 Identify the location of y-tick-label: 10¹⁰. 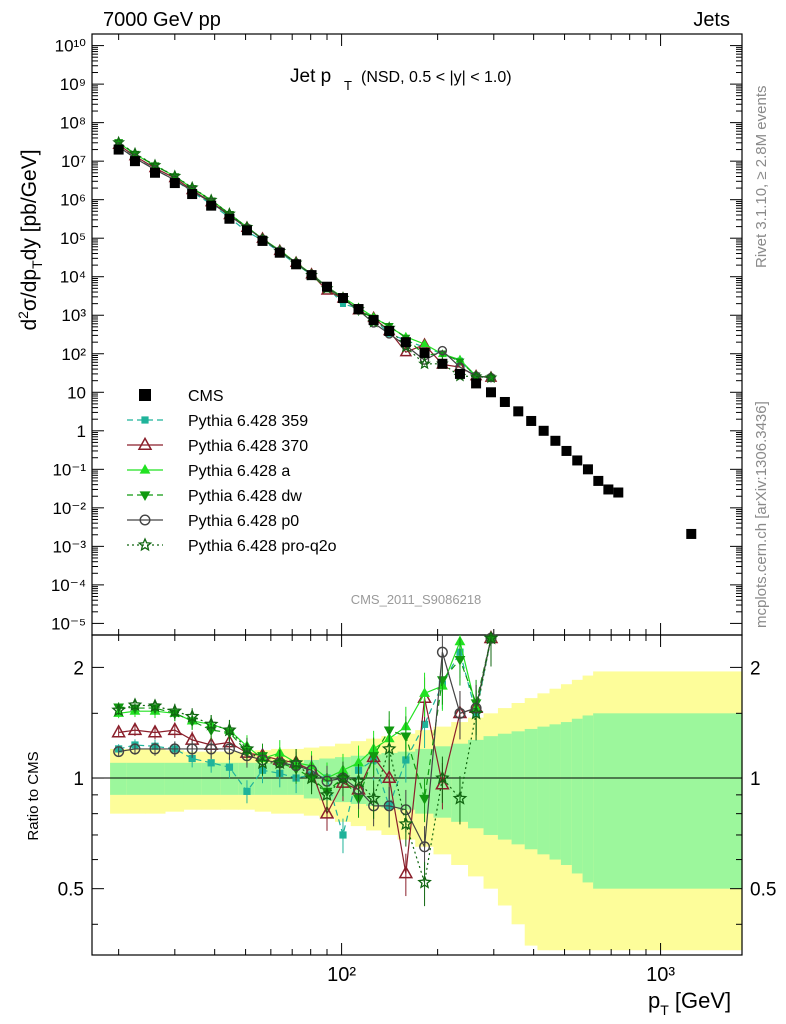
(71, 46).